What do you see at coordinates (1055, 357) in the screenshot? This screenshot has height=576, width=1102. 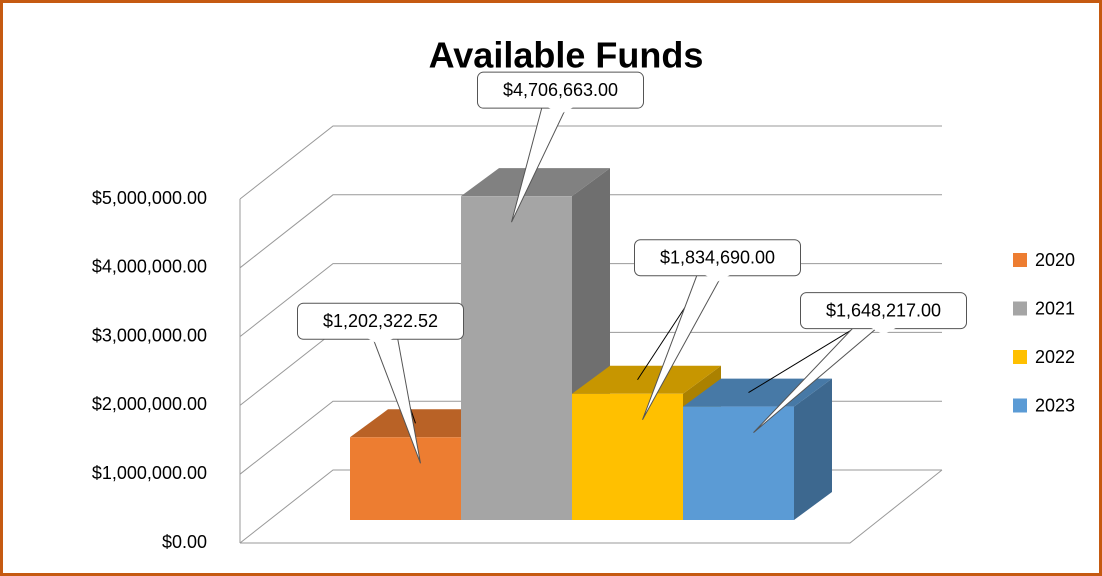 I see `legend-label: 2022` at bounding box center [1055, 357].